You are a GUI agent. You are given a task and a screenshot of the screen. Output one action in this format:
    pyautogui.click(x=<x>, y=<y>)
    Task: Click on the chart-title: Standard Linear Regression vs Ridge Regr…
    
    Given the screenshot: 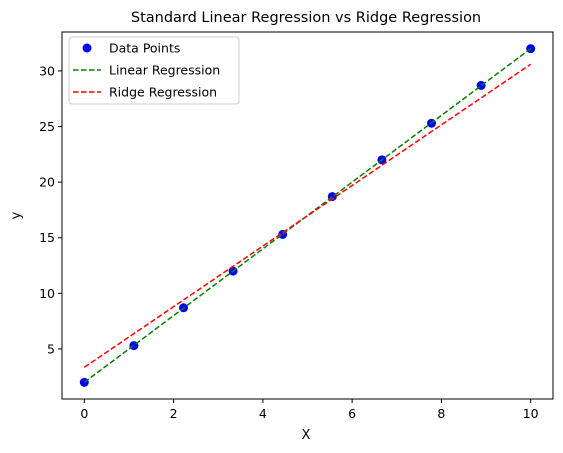 What is the action you would take?
    pyautogui.click(x=306, y=18)
    